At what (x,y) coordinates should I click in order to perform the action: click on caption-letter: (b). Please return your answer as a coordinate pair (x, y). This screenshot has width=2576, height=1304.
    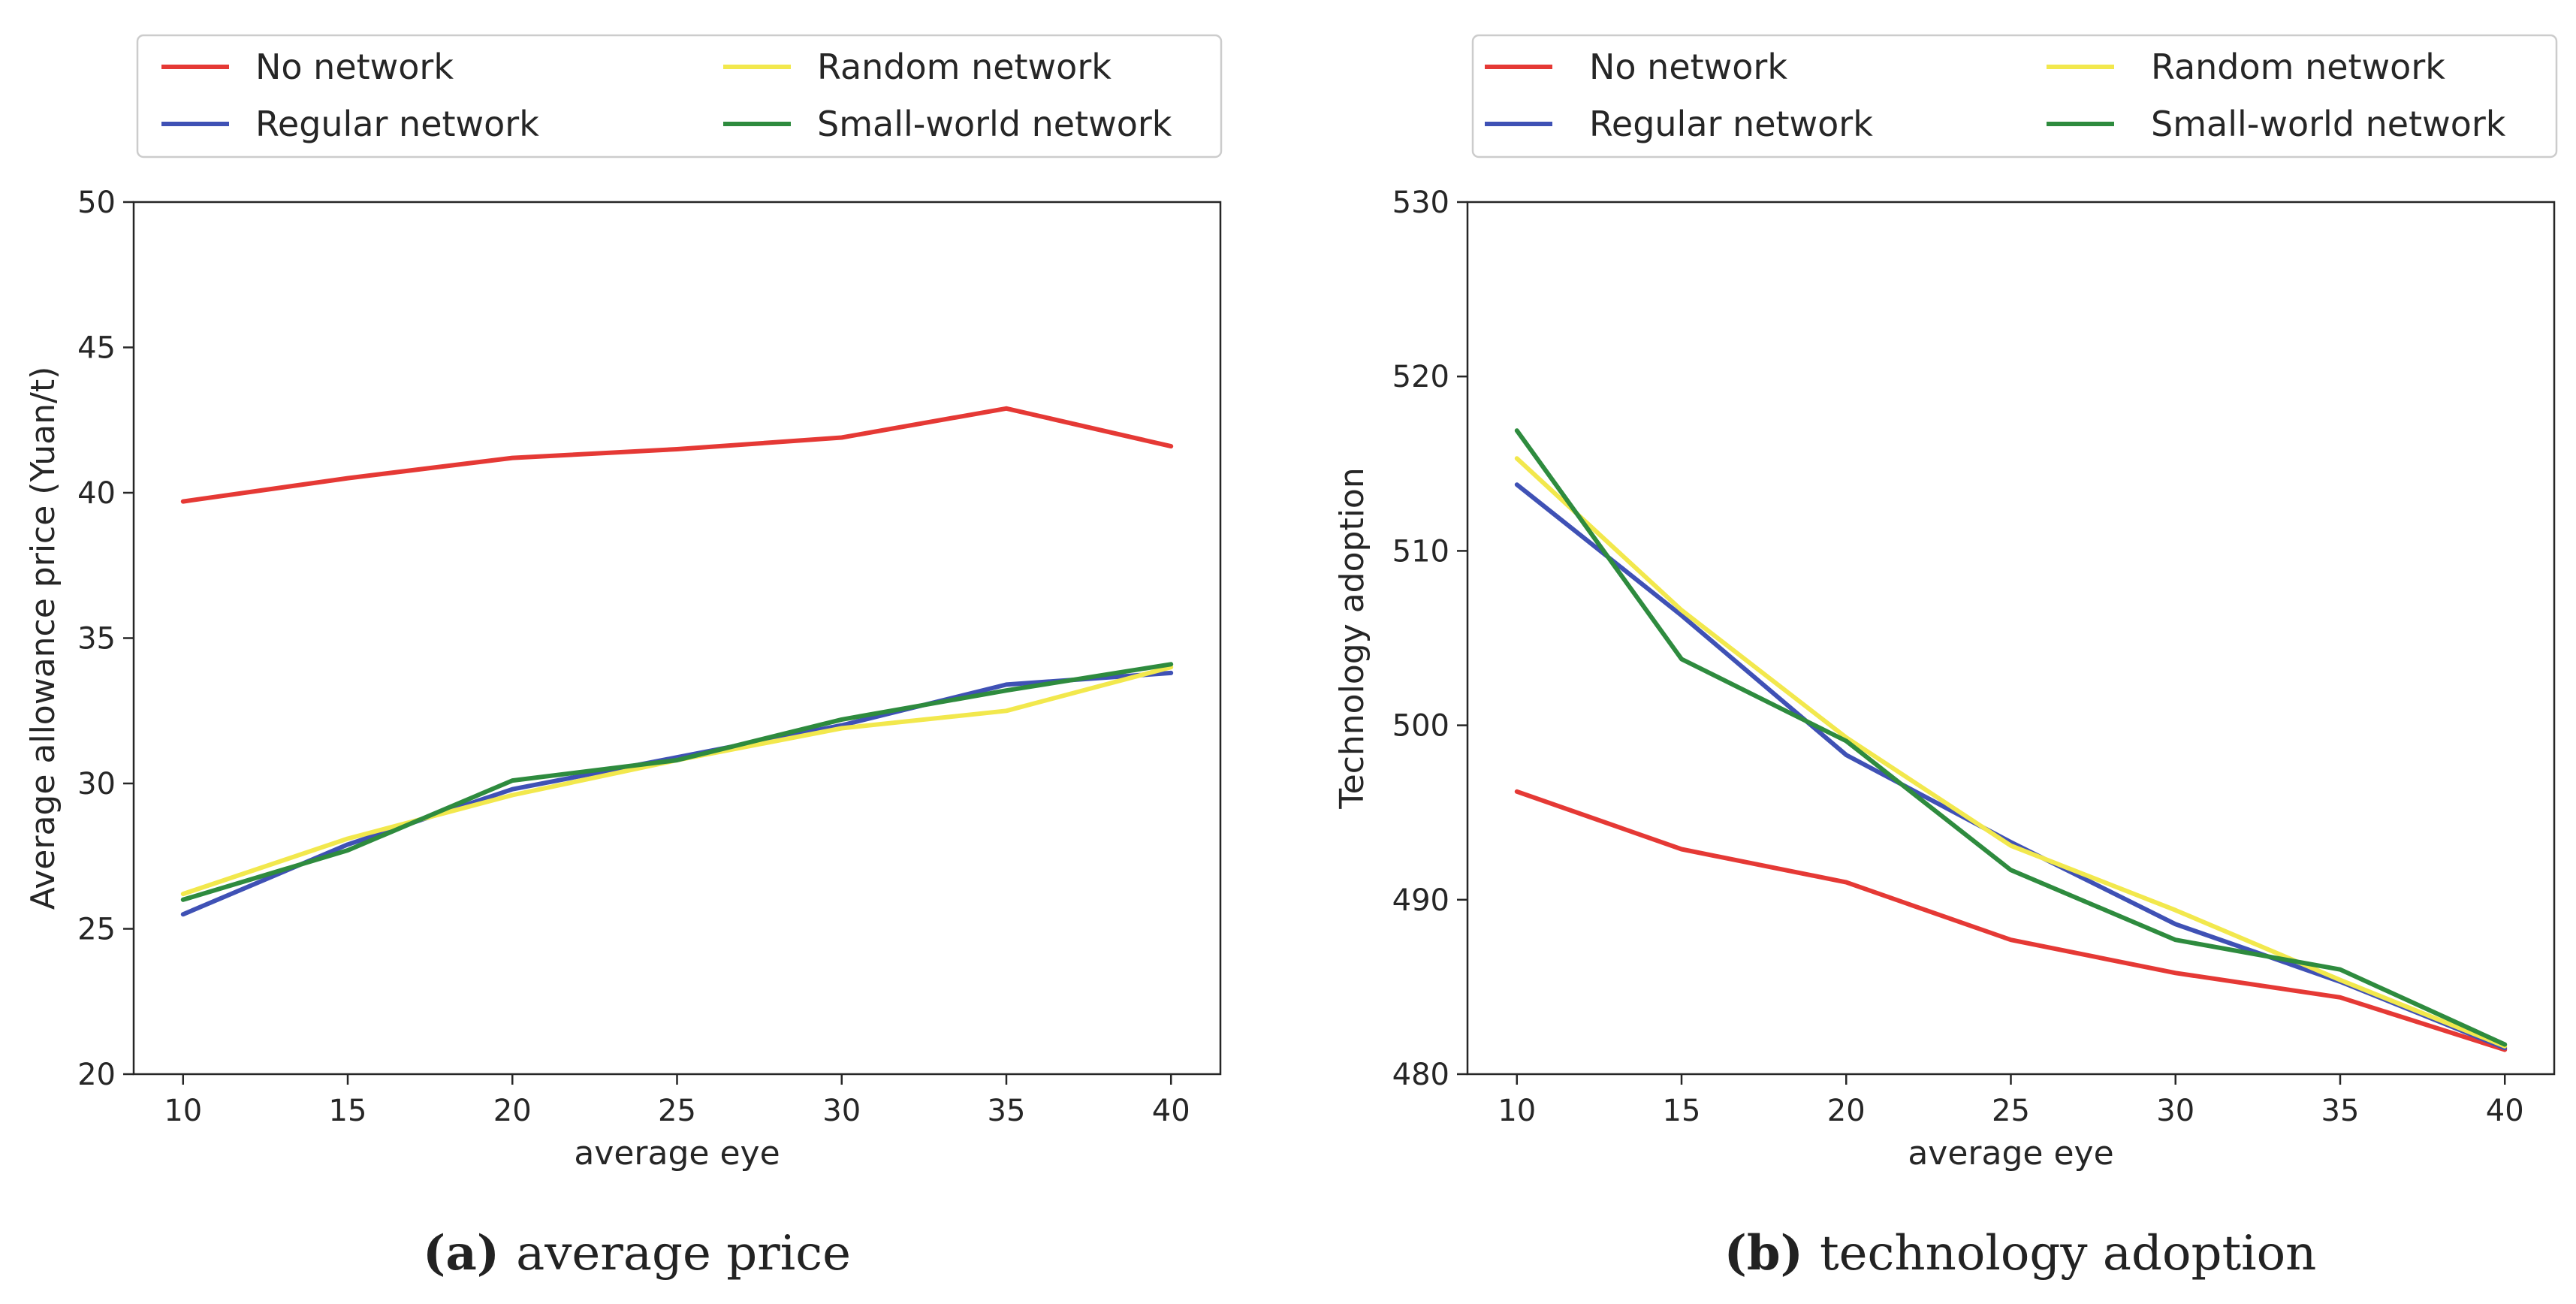
    Looking at the image, I should click on (1764, 1253).